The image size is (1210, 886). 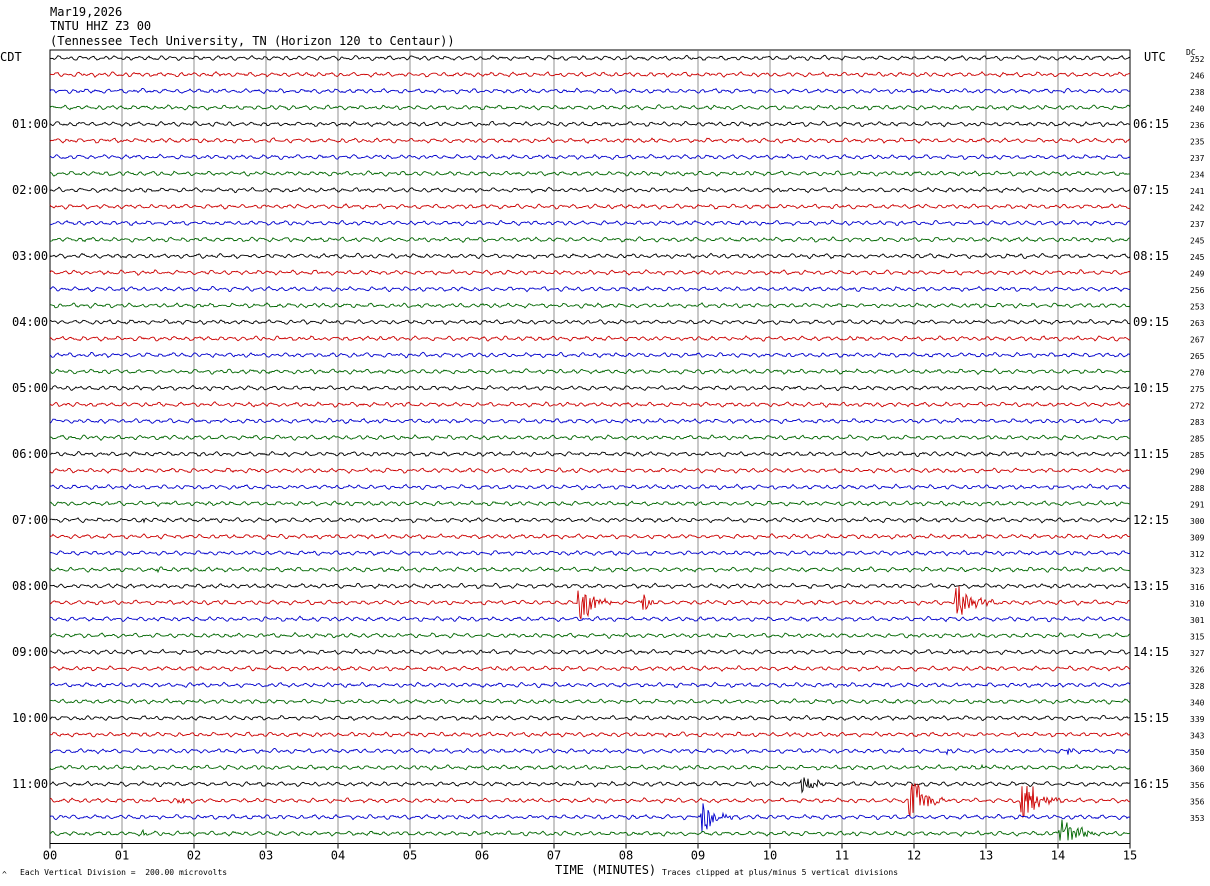 What do you see at coordinates (1197, 752) in the screenshot?
I see `dc-offset-label: 350` at bounding box center [1197, 752].